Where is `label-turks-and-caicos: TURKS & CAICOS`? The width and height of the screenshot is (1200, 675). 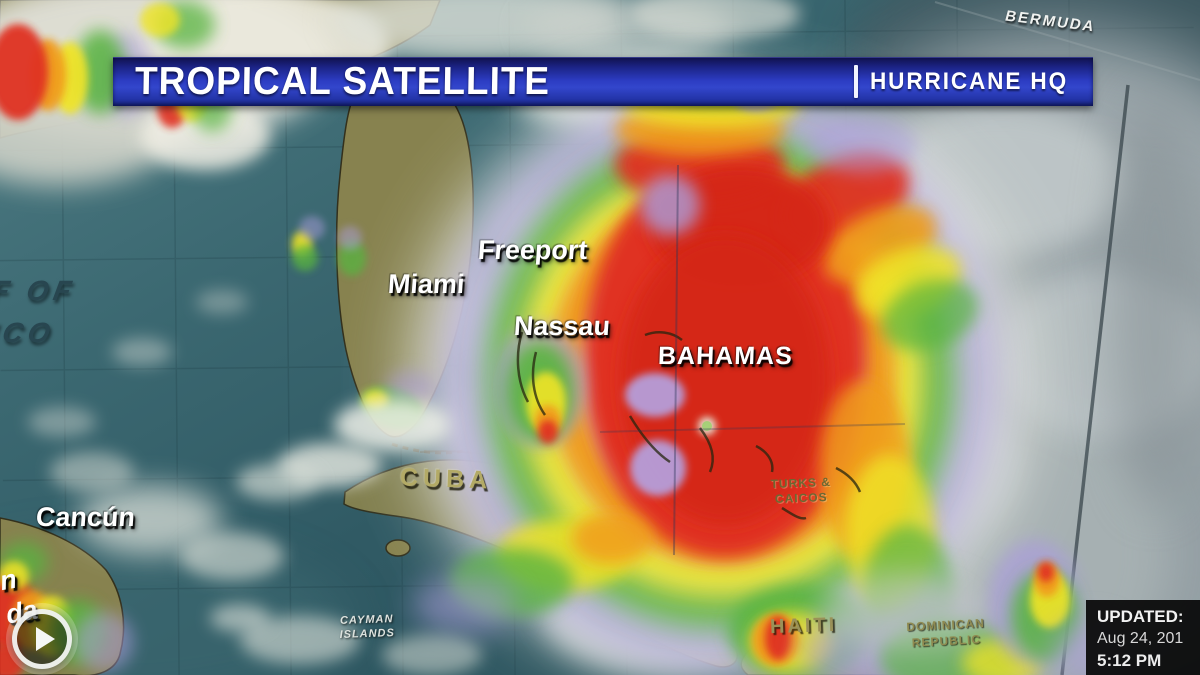 label-turks-and-caicos: TURKS & CAICOS is located at coordinates (800, 491).